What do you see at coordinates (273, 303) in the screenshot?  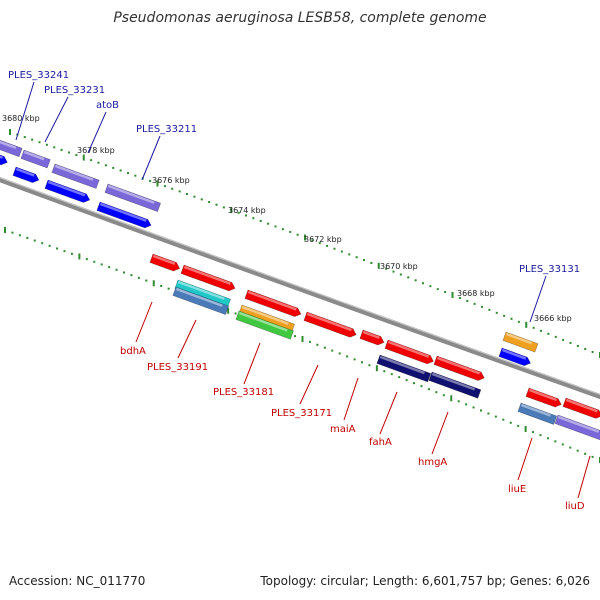 I see `gene-ples-33181-red` at bounding box center [273, 303].